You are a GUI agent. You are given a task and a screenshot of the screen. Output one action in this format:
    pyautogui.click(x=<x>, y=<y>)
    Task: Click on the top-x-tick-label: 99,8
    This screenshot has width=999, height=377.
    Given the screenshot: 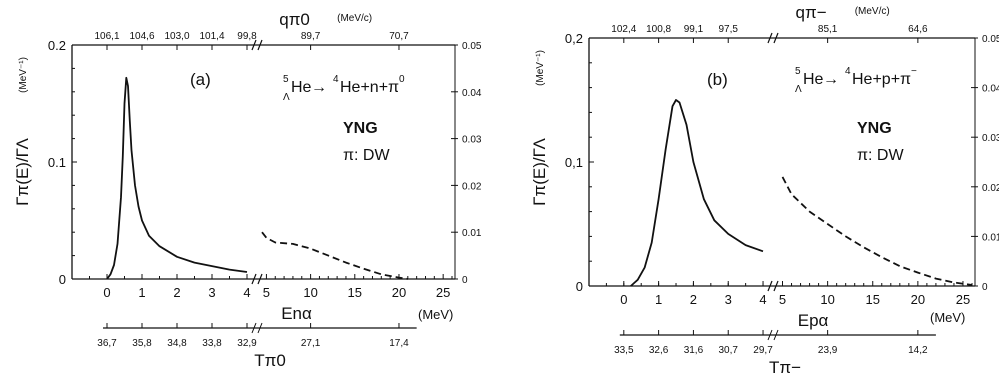 What is the action you would take?
    pyautogui.click(x=247, y=36)
    